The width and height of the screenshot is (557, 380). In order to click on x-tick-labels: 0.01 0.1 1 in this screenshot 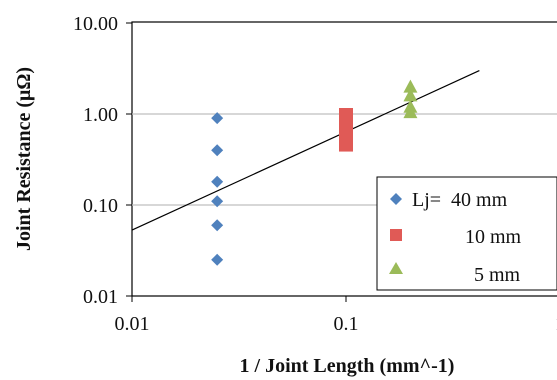, I will do `click(336, 324)`.